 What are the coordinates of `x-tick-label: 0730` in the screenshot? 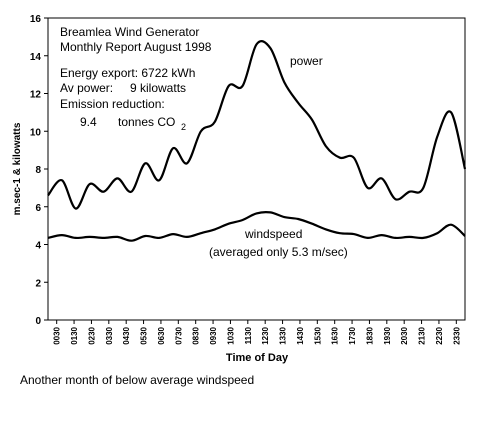 It's located at (178, 335).